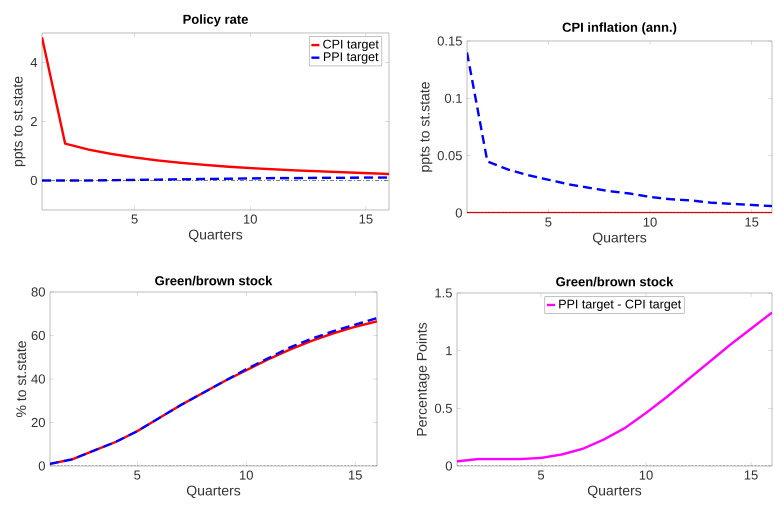  Describe the element at coordinates (619, 28) in the screenshot. I see `chart-title: CPI inflation (ann.)` at that location.